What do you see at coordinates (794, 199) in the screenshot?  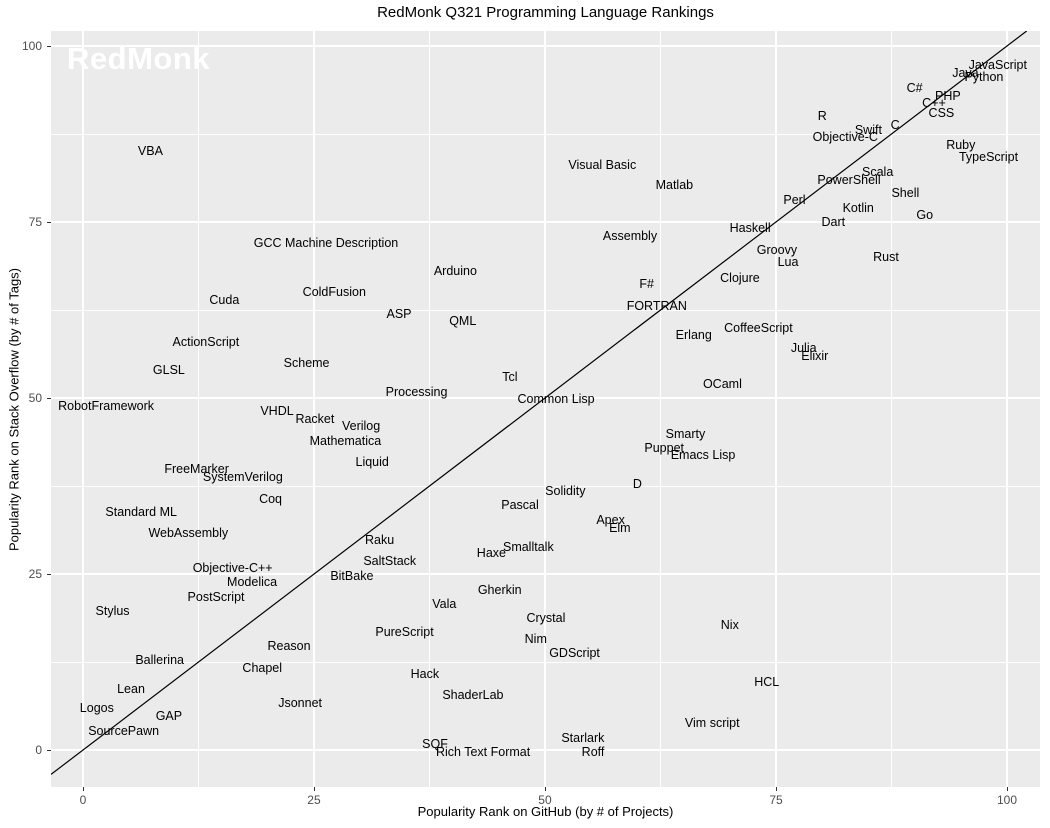 I see `point-label: Perl` at bounding box center [794, 199].